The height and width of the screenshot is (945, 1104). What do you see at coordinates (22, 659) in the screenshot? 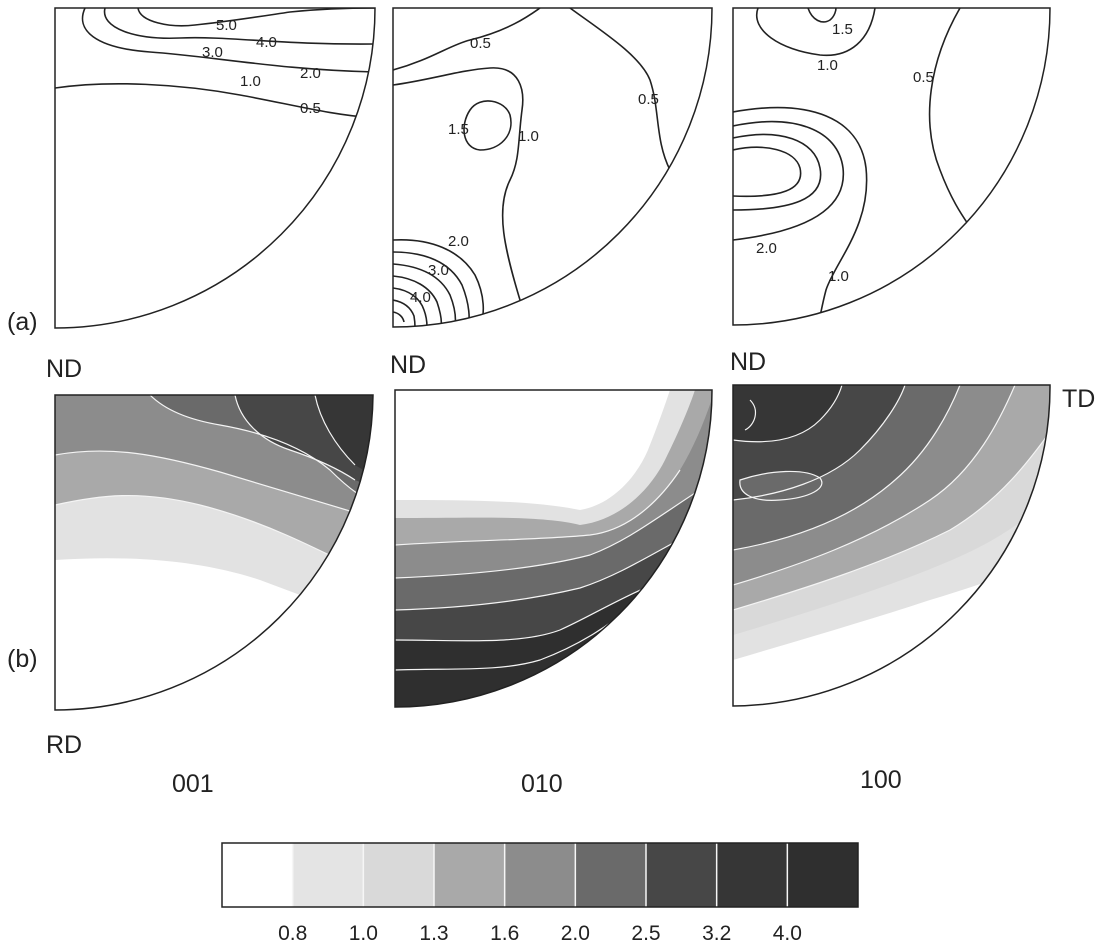
I see `panel-b-label: (b)` at bounding box center [22, 659].